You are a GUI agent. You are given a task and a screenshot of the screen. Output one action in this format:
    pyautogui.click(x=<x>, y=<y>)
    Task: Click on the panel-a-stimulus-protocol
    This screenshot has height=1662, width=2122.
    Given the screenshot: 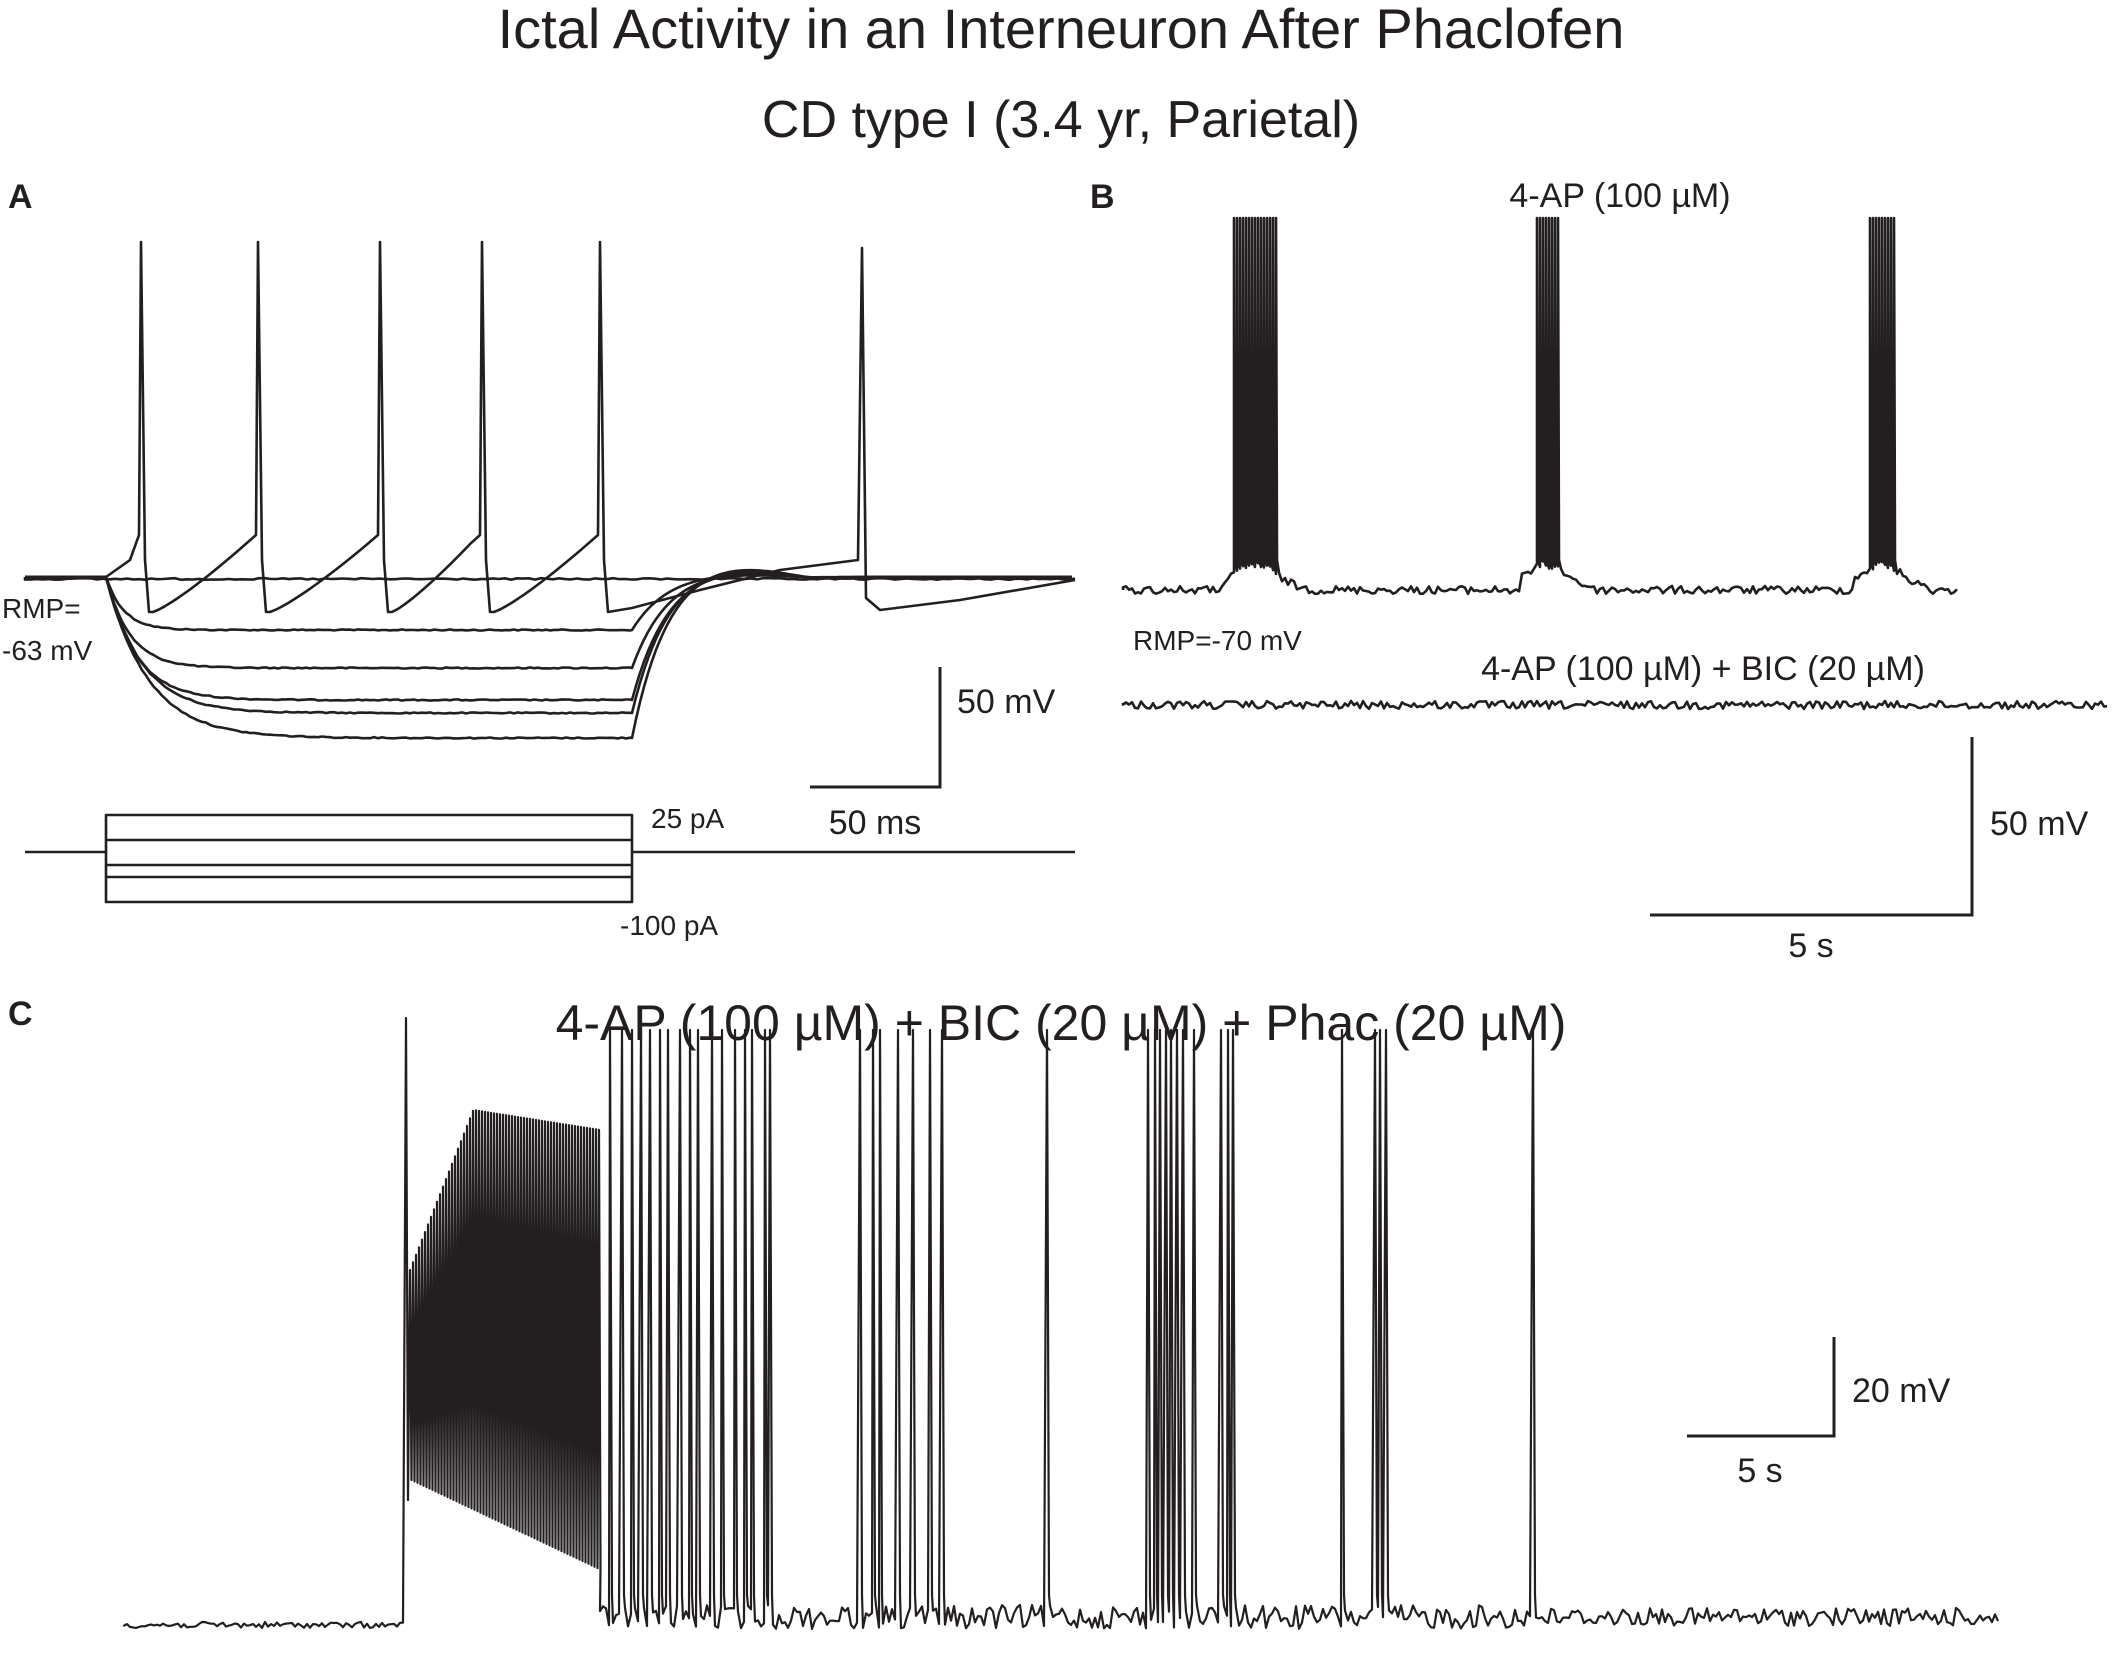 What is the action you would take?
    pyautogui.click(x=550, y=858)
    